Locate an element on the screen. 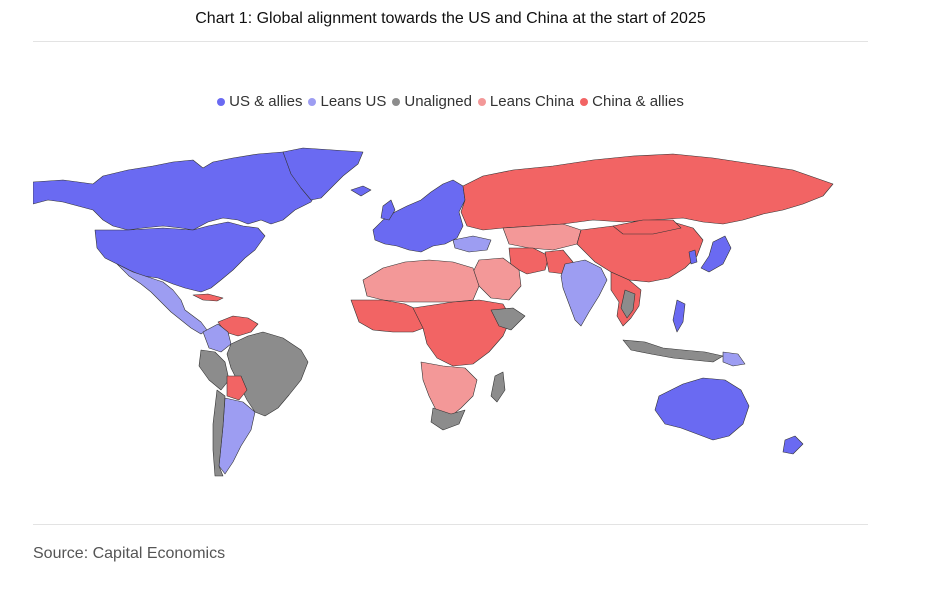 The height and width of the screenshot is (590, 950). region-usa is located at coordinates (180, 257).